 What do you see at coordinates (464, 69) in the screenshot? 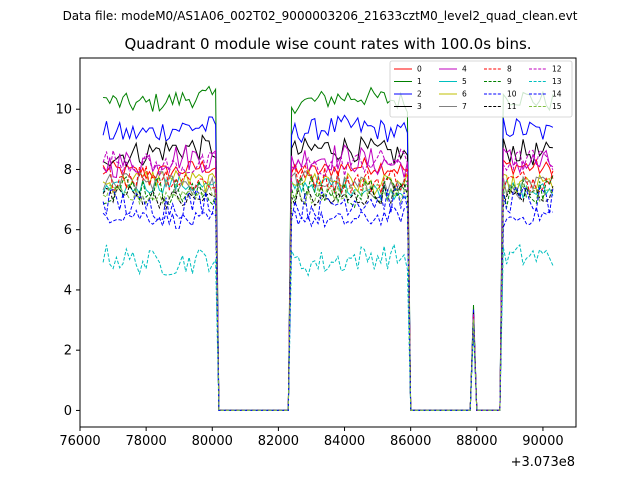
I see `legend-label-4: 4` at bounding box center [464, 69].